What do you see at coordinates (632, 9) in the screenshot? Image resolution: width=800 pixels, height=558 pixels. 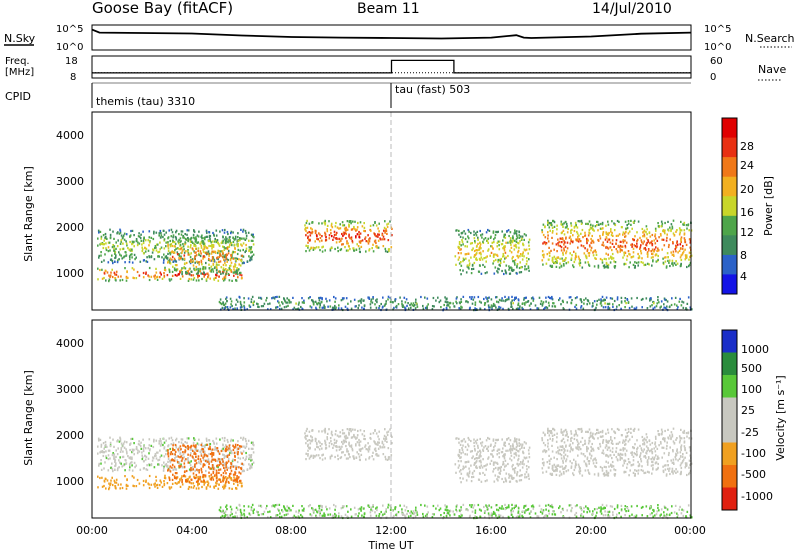 I see `date-title: 14/Jul/2010` at bounding box center [632, 9].